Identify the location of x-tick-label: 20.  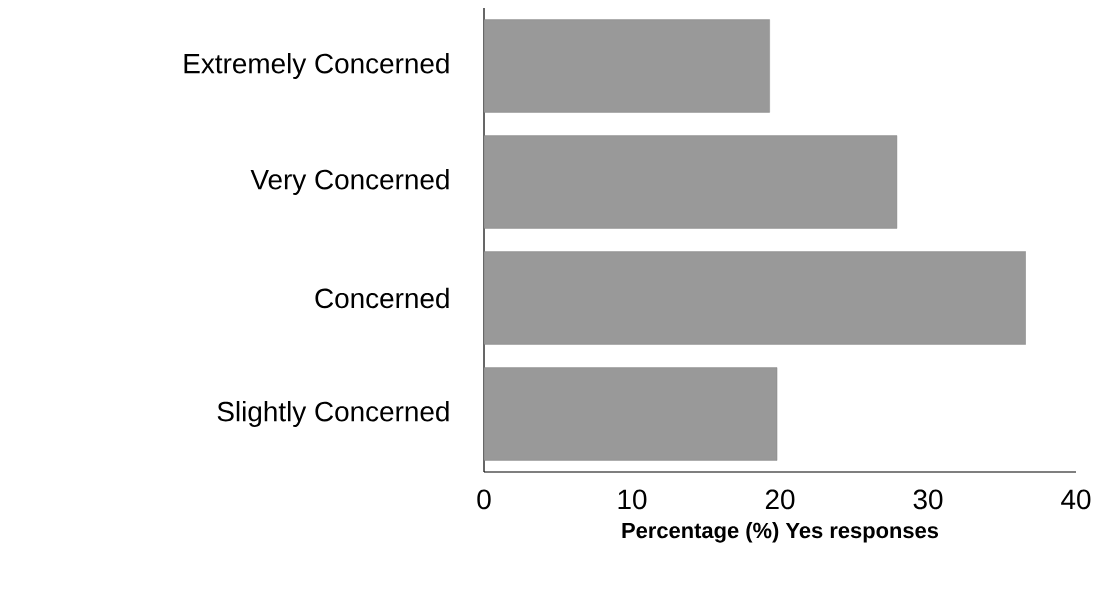
(780, 499).